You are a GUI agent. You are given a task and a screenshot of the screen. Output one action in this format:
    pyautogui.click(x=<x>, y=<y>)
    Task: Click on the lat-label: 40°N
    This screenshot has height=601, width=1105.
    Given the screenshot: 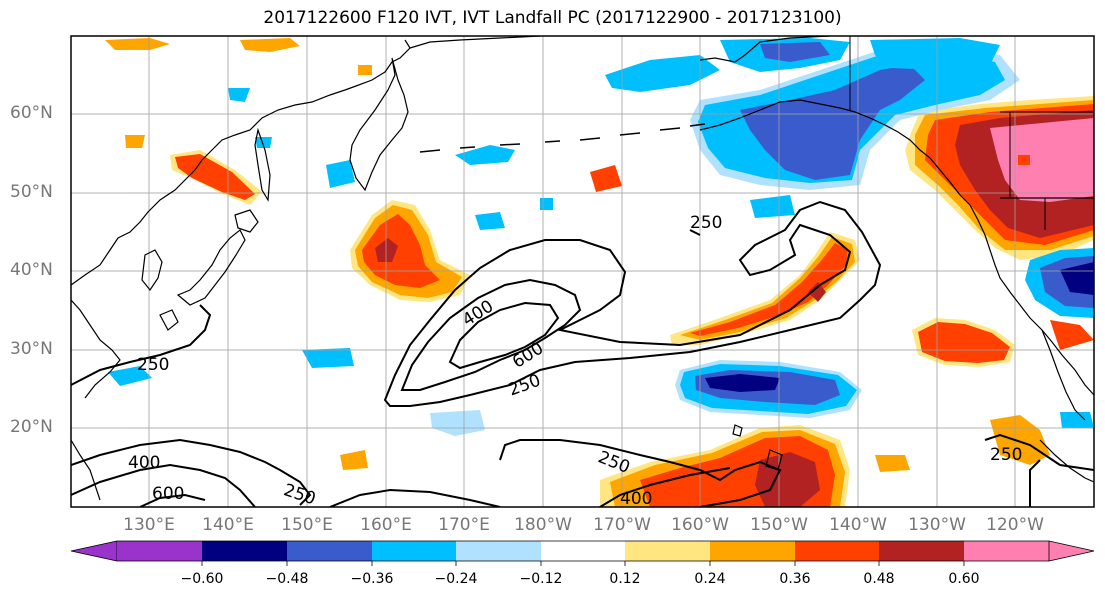 What is the action you would take?
    pyautogui.click(x=31, y=270)
    